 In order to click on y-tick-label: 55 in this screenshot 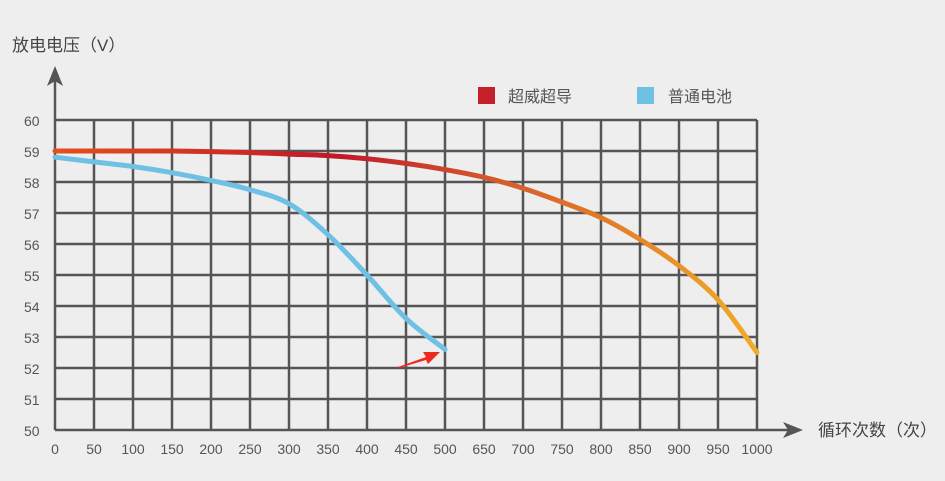, I will do `click(32, 276)`.